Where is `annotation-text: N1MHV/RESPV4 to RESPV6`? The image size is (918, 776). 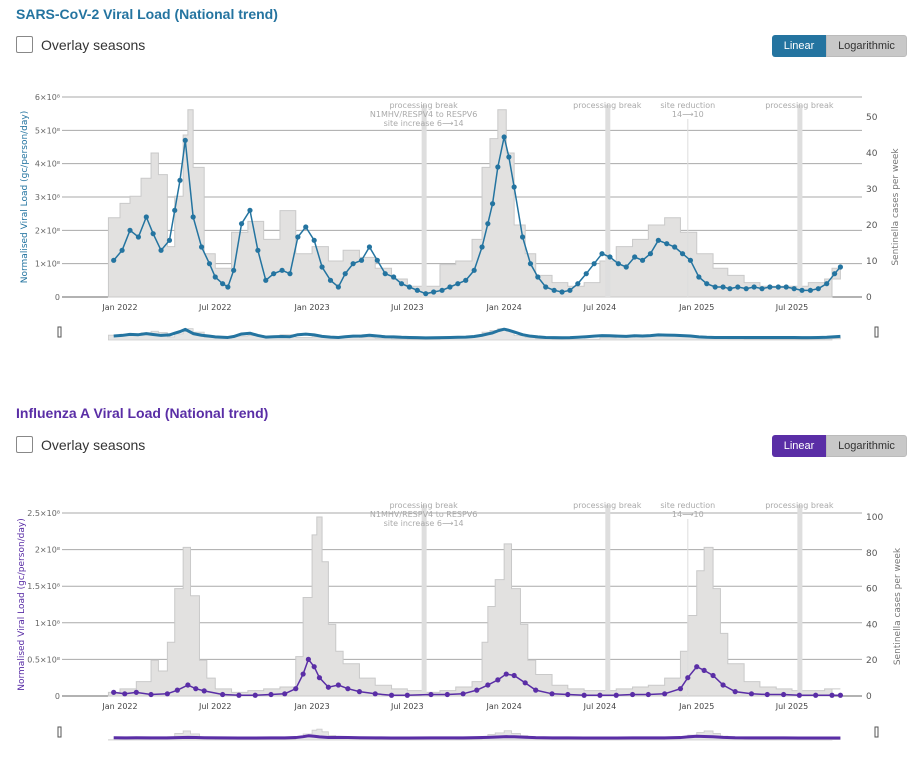 annotation-text: N1MHV/RESPV4 to RESPV6 is located at coordinates (423, 514).